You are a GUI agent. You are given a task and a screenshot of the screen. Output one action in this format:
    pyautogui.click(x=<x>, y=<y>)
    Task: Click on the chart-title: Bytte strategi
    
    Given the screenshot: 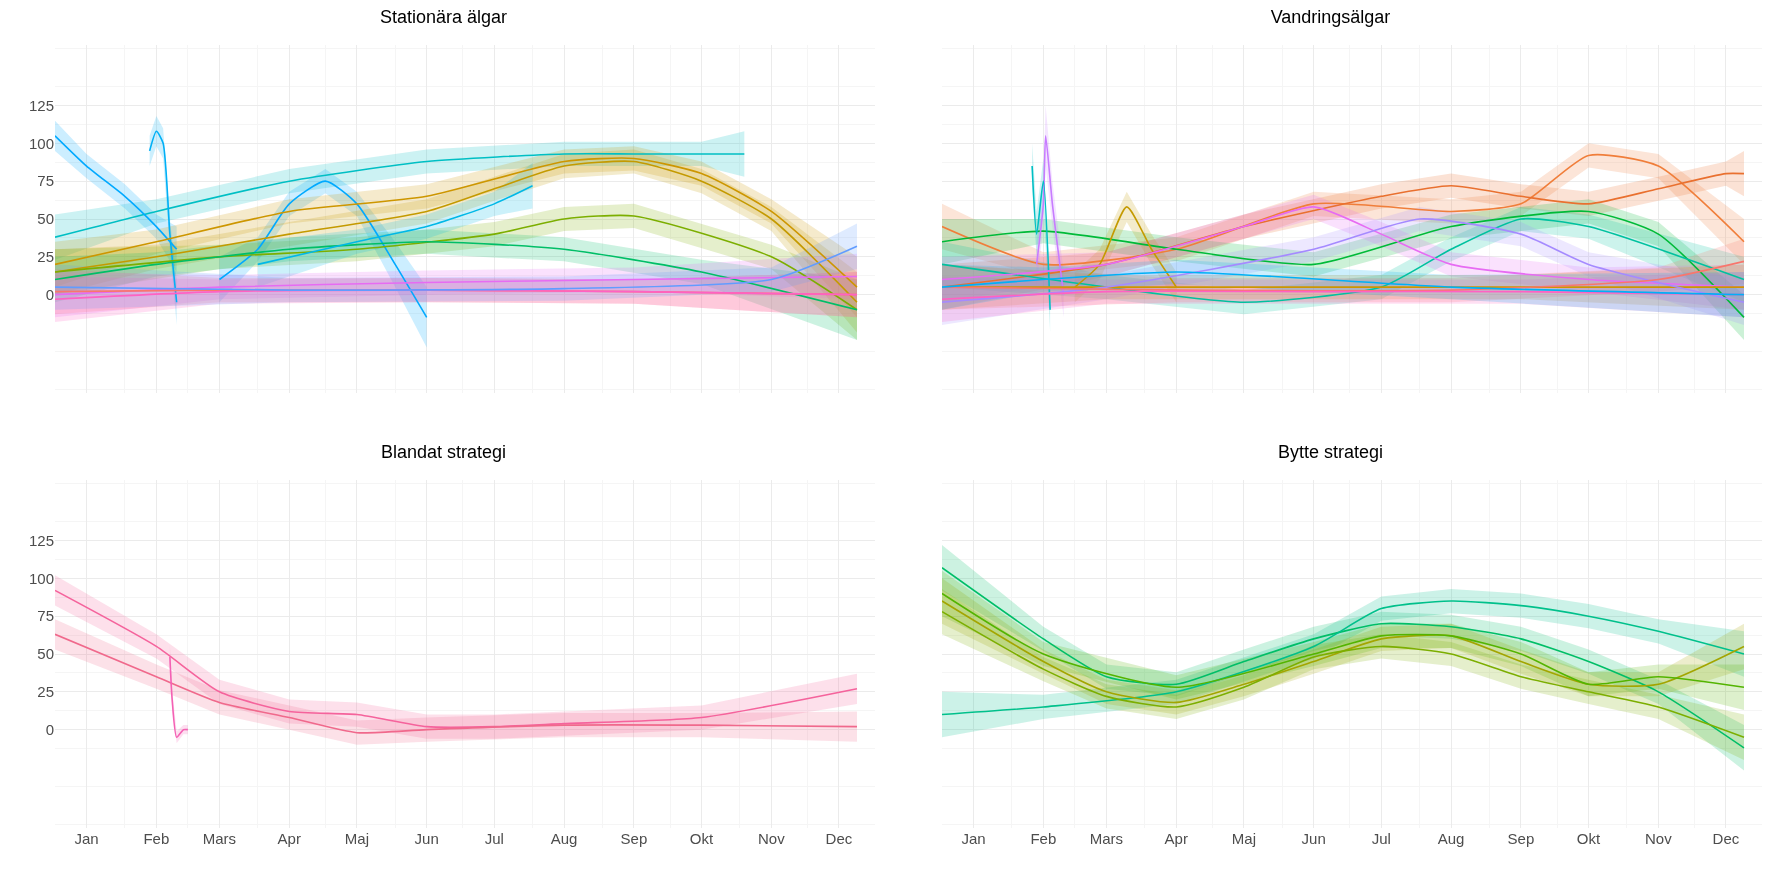 What is the action you would take?
    pyautogui.click(x=1330, y=452)
    